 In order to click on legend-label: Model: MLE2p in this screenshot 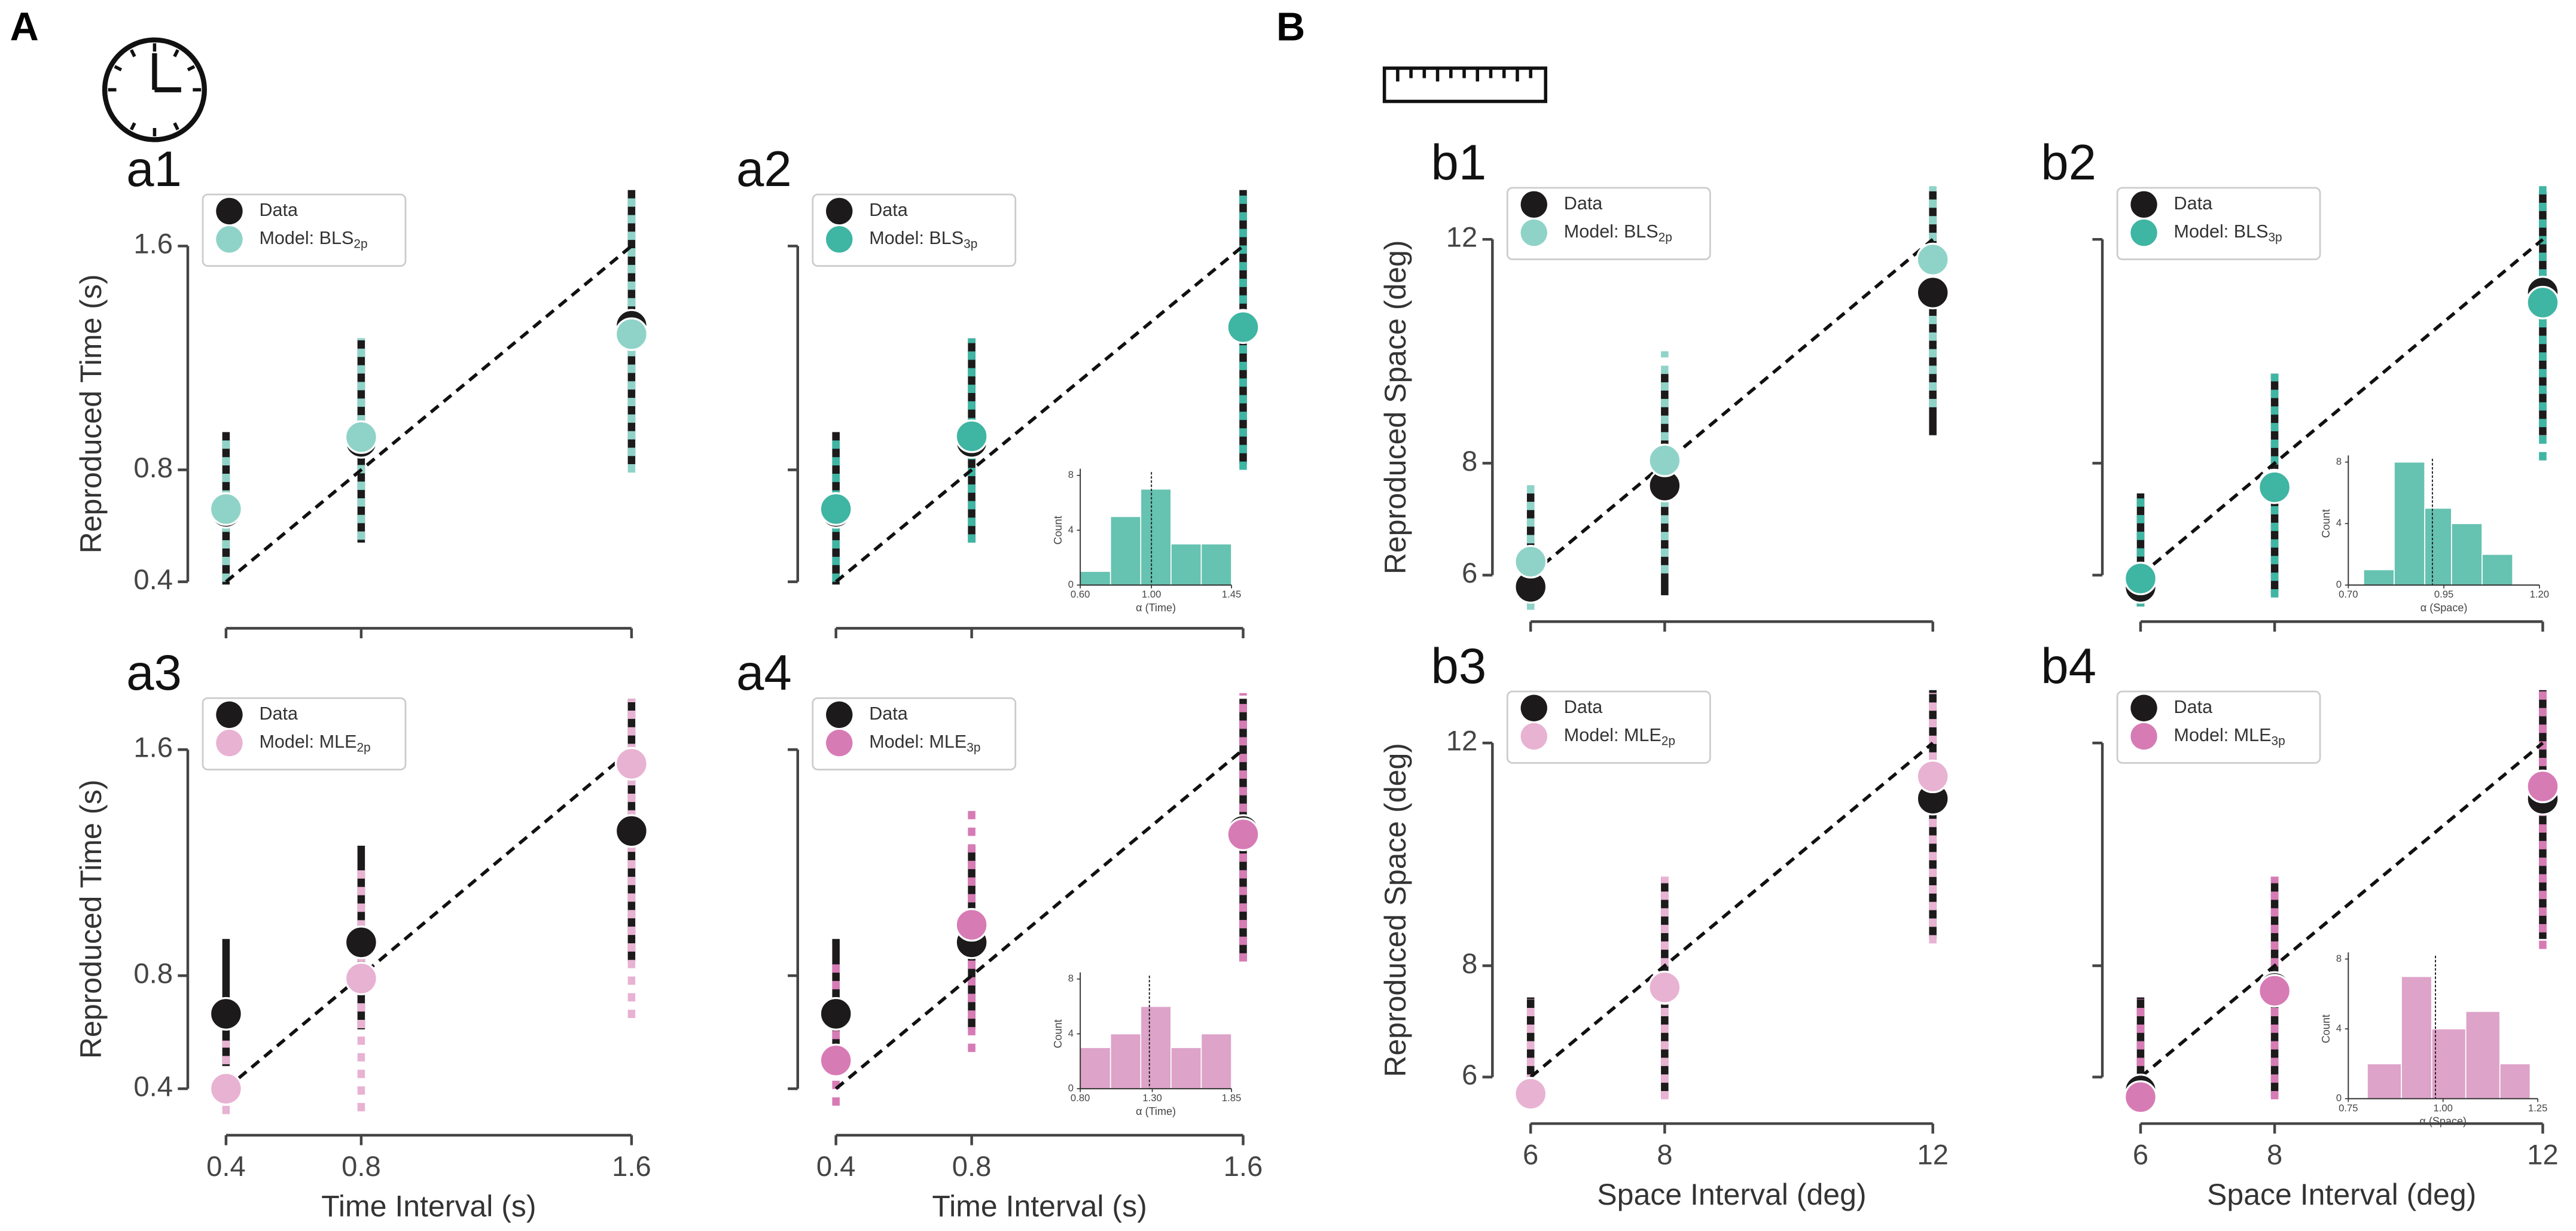, I will do `click(314, 743)`.